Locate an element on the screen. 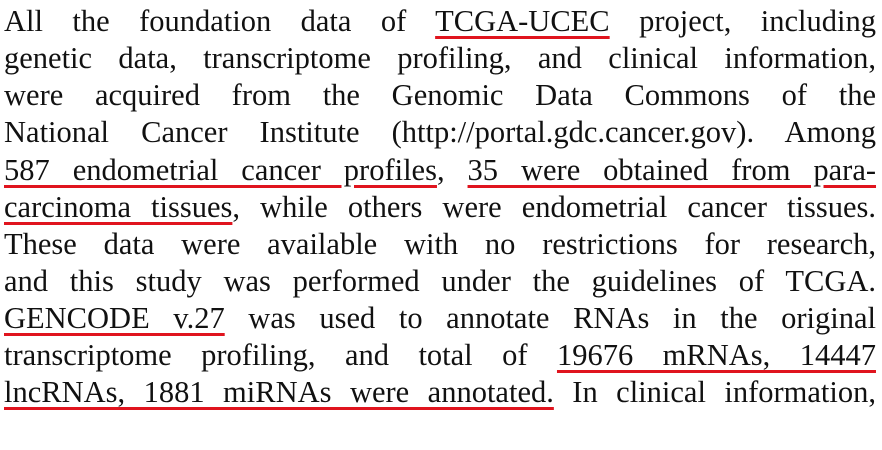 The width and height of the screenshot is (882, 450). text-segment: All the foundation data of is located at coordinates (220, 21).